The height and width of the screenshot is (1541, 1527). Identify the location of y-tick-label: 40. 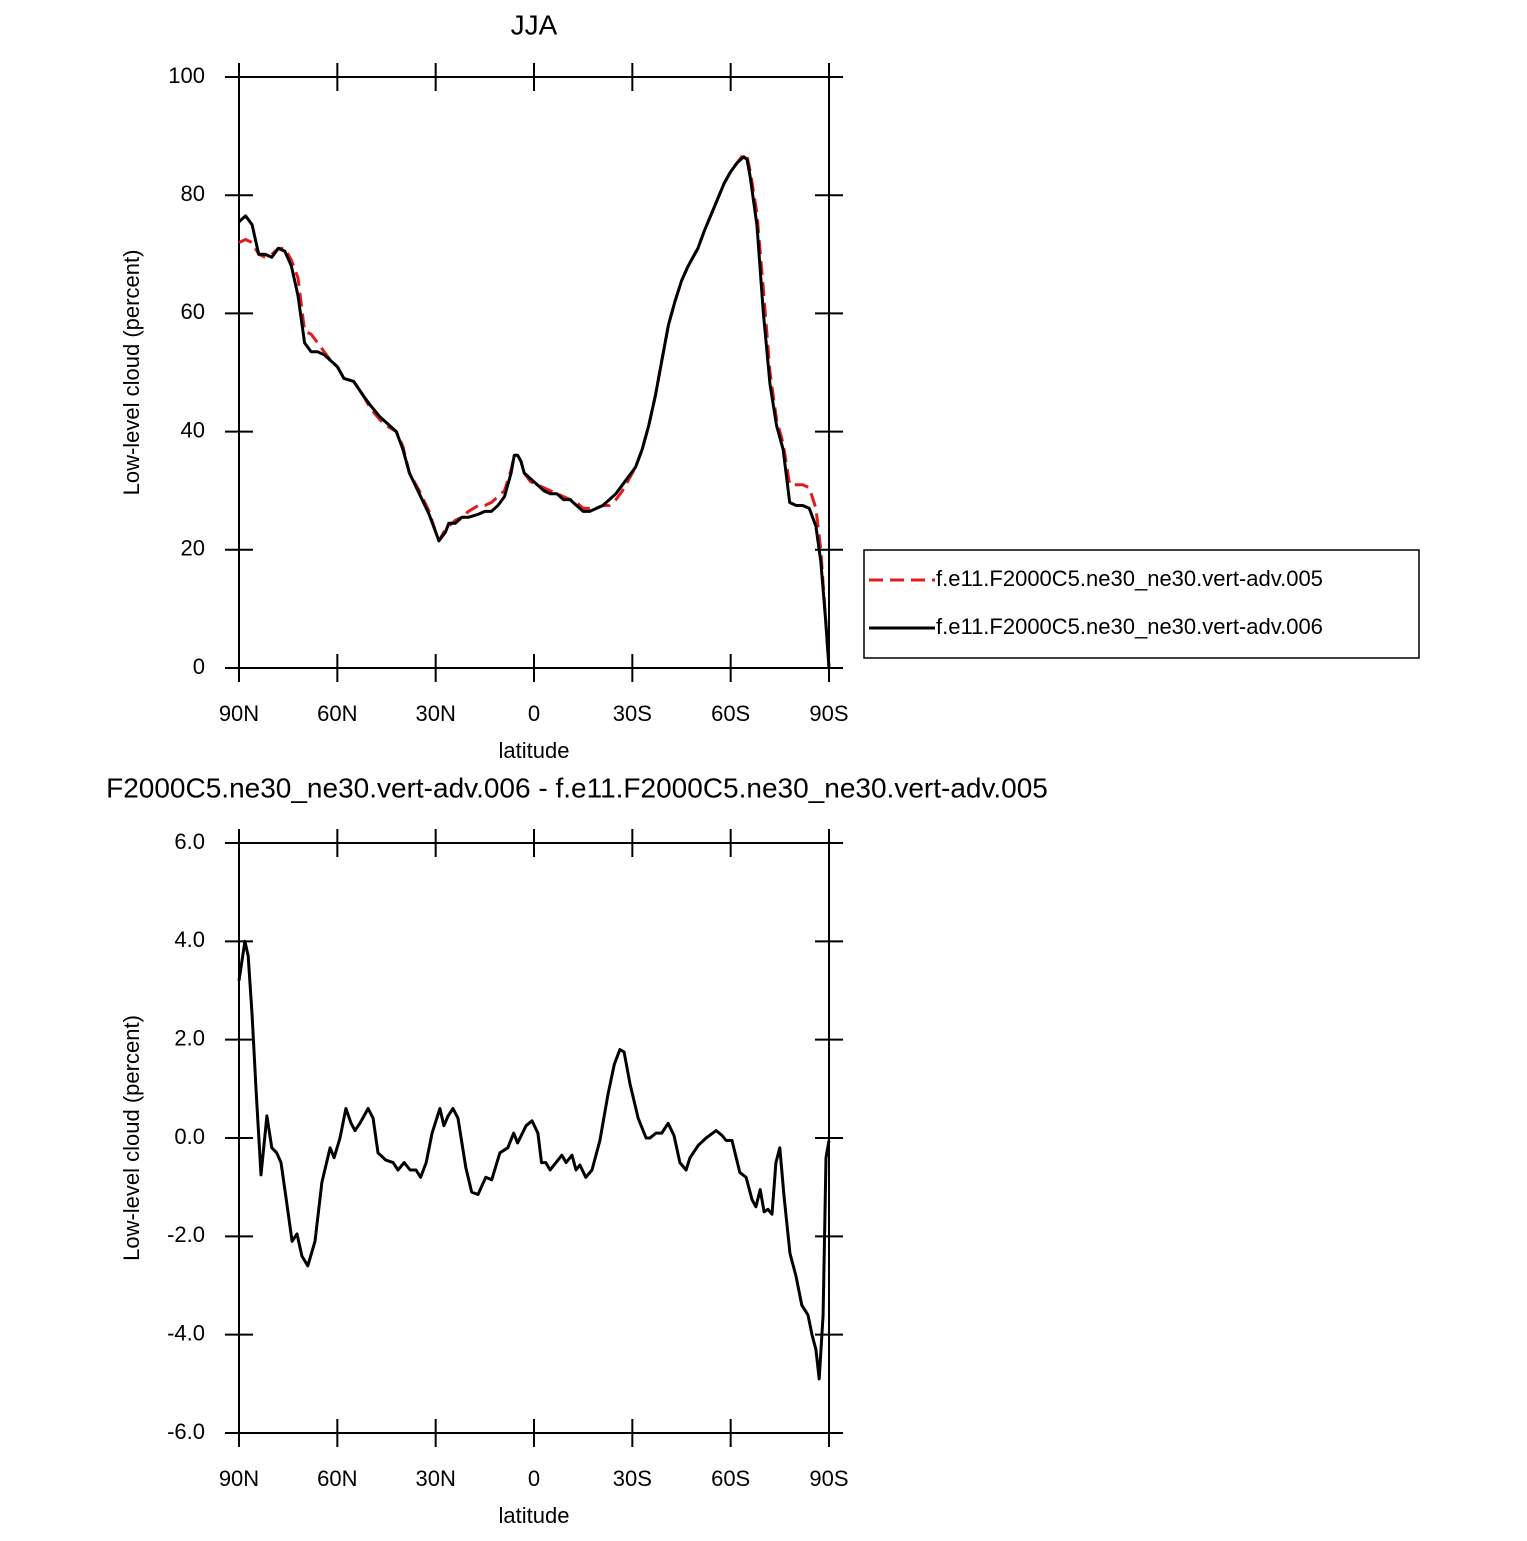
(193, 429).